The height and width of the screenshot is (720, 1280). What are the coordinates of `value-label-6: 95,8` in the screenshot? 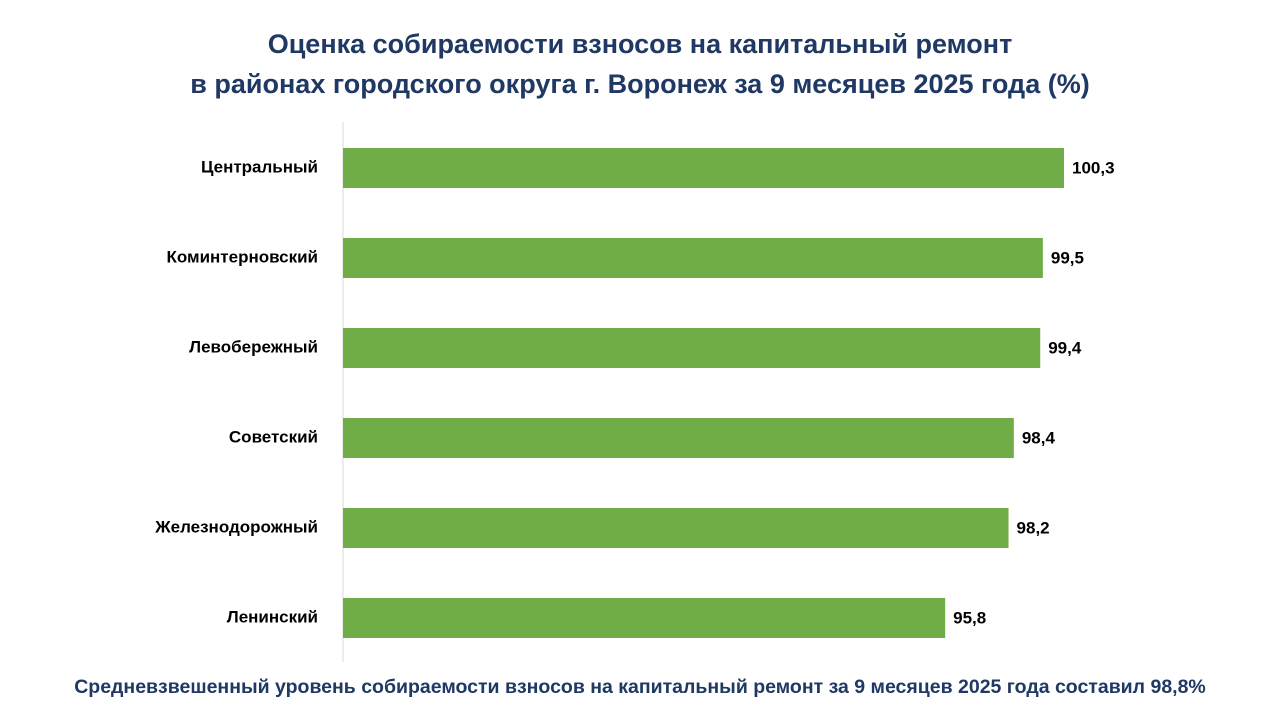 It's located at (969, 617).